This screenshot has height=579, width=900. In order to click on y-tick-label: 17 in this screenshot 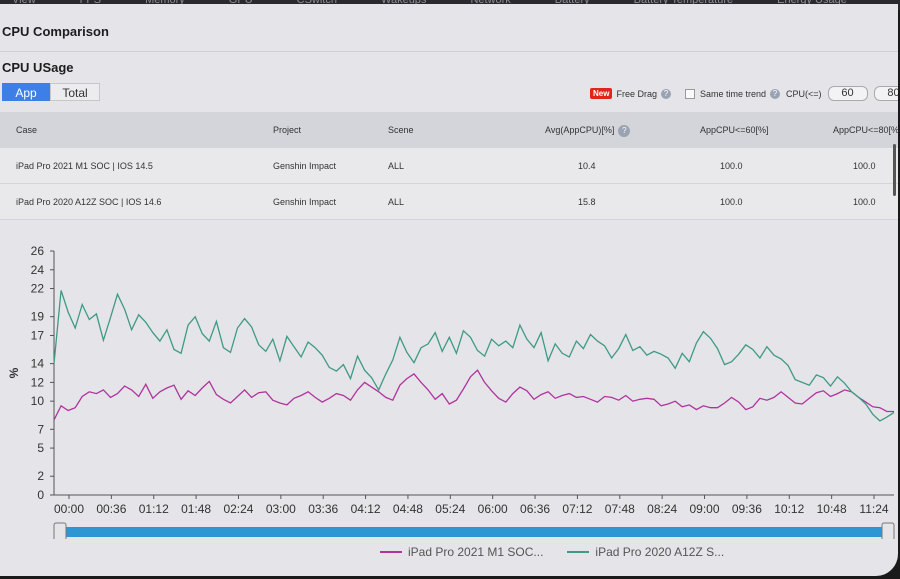, I will do `click(38, 335)`.